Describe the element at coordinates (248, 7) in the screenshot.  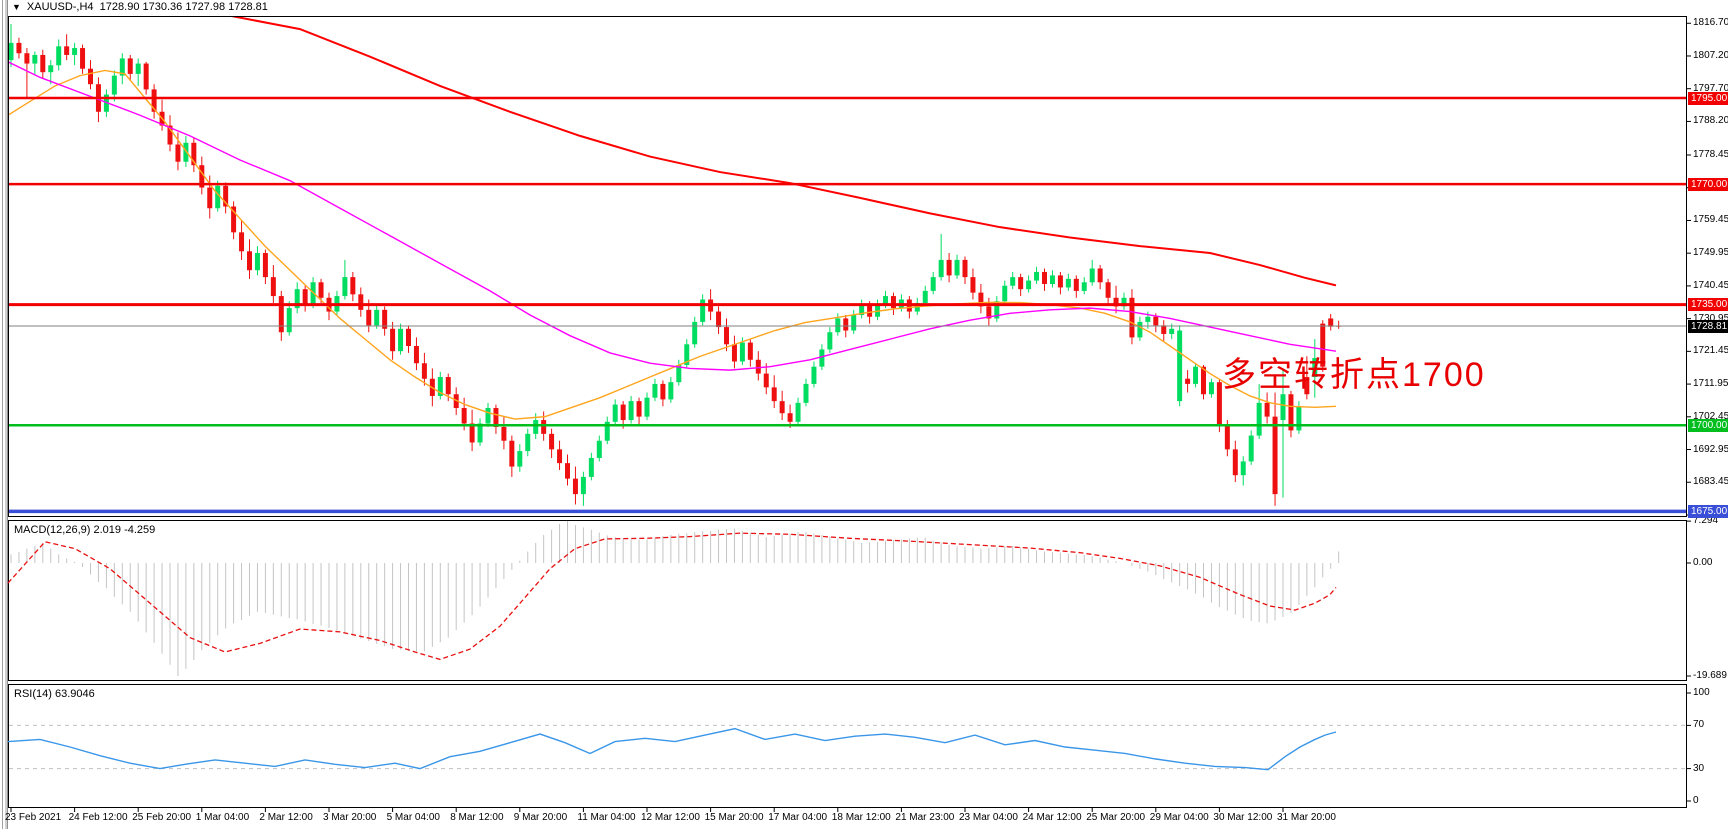
I see `quote-close: 1728.81` at that location.